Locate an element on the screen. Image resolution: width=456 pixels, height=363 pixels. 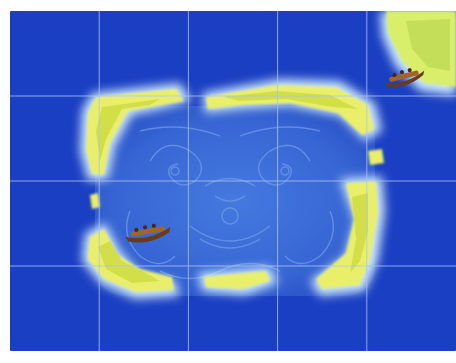
board-tile-r0c4 is located at coordinates (411, 53).